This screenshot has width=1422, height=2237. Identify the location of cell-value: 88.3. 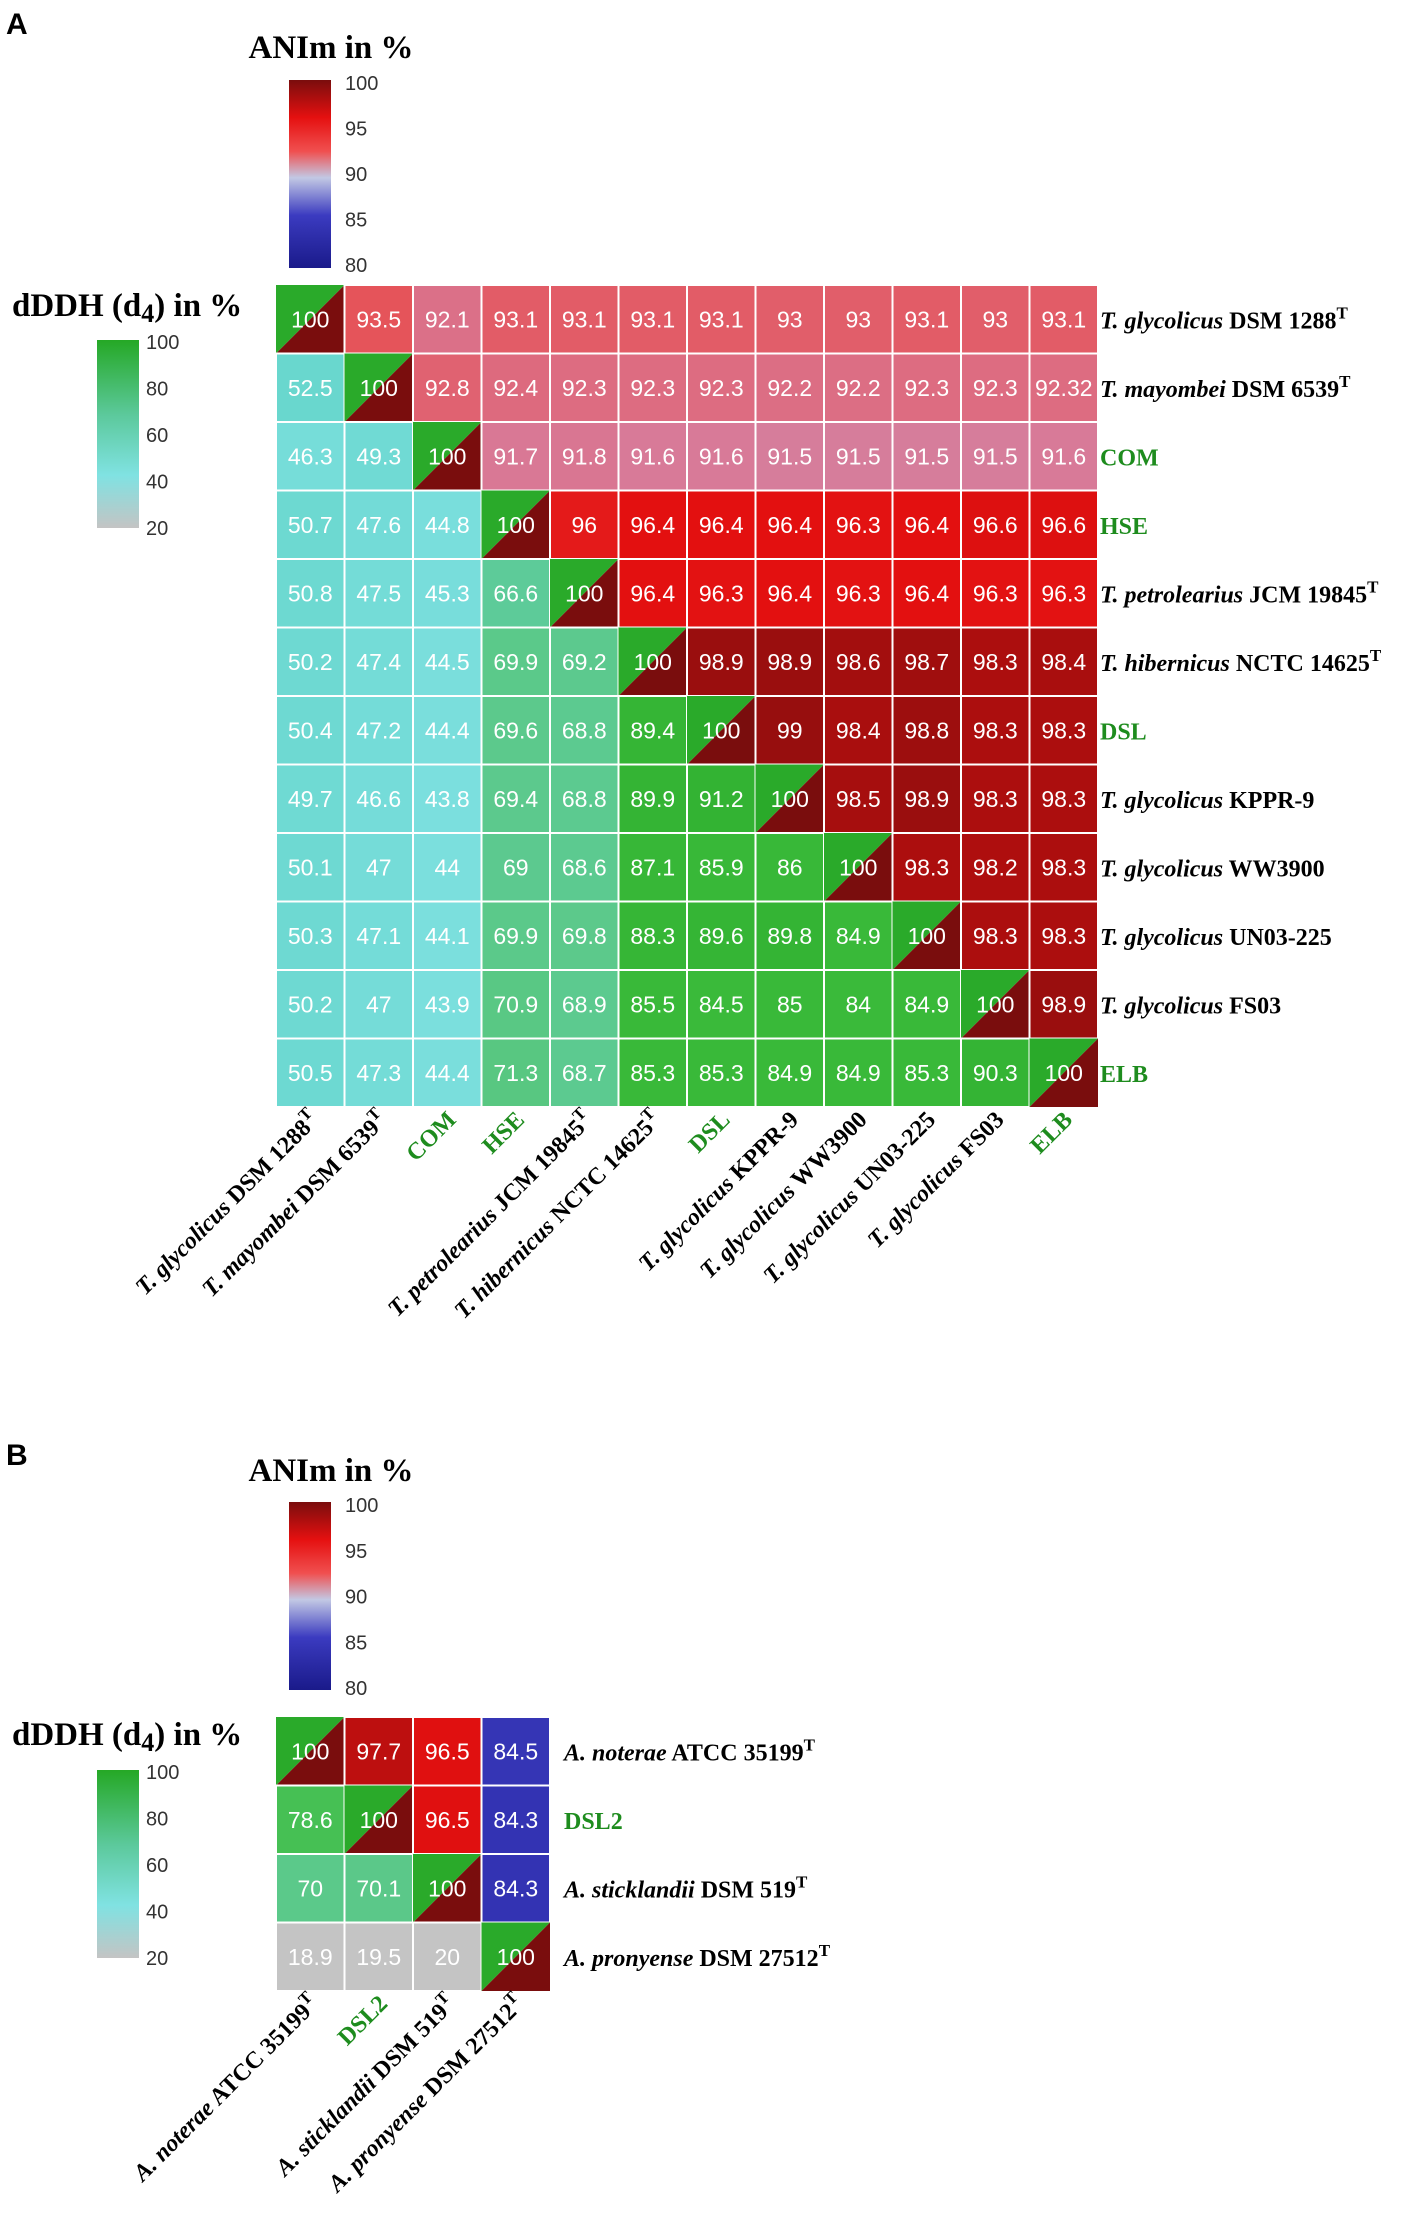
(652, 936).